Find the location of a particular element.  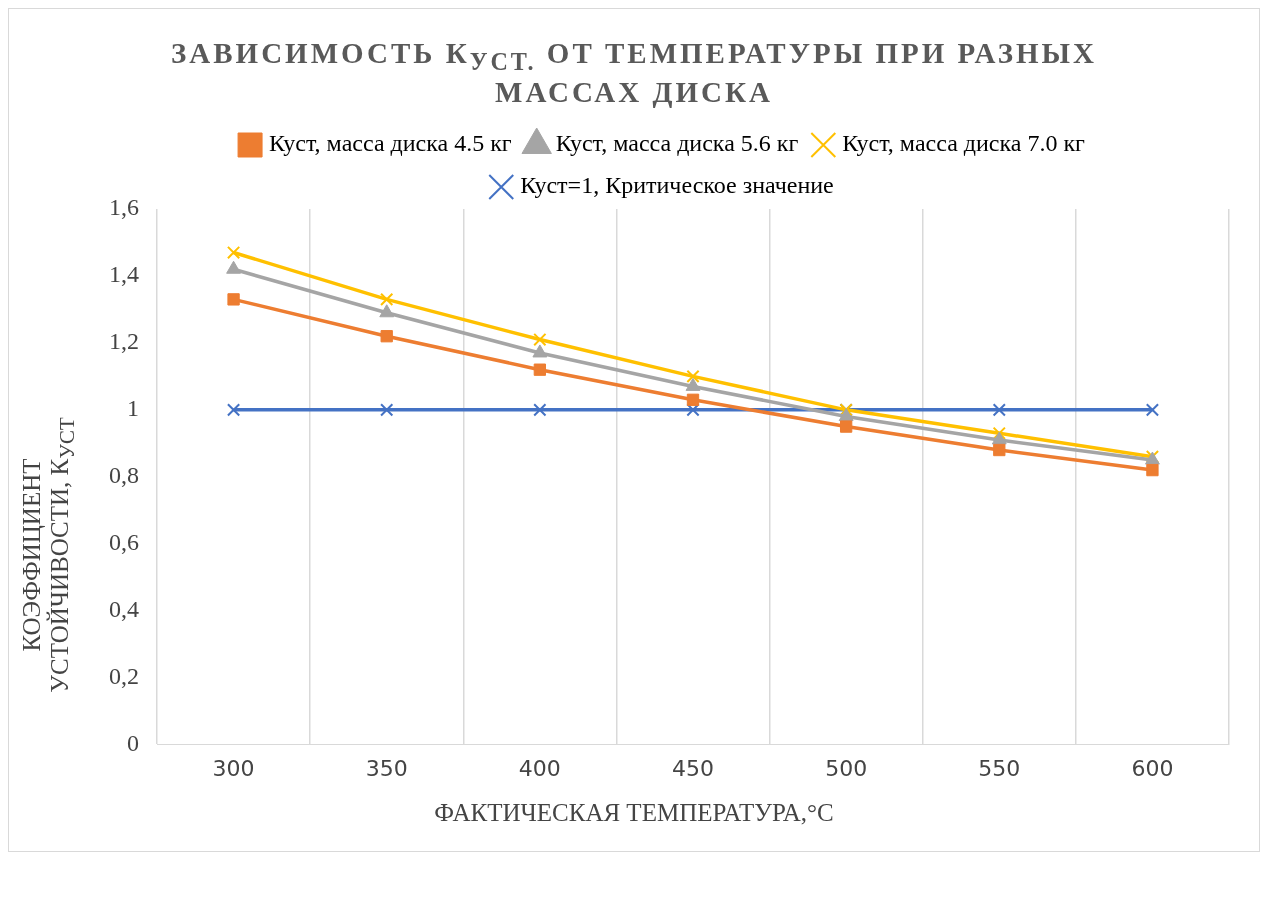

y-tick-label: 0 is located at coordinates (133, 742).